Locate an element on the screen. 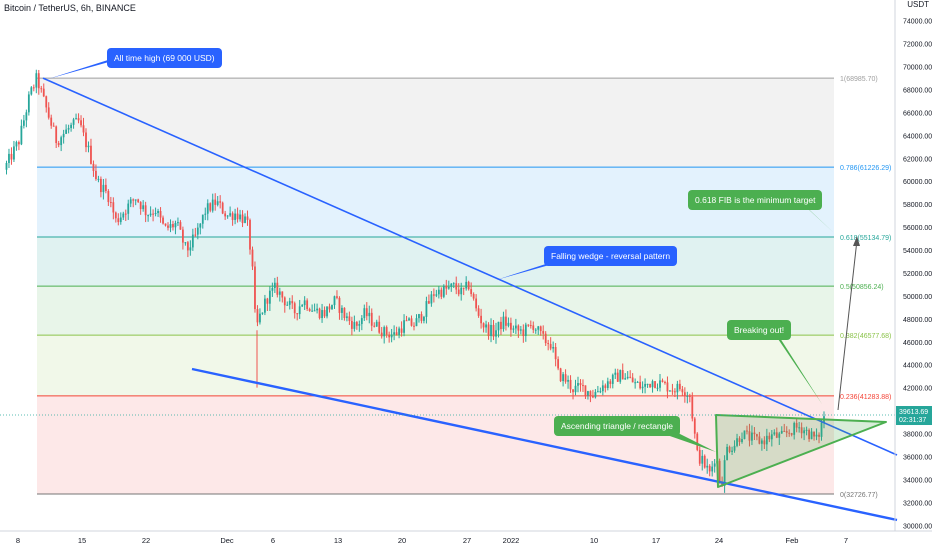  price-tick-label: 60000.00 is located at coordinates (917, 182).